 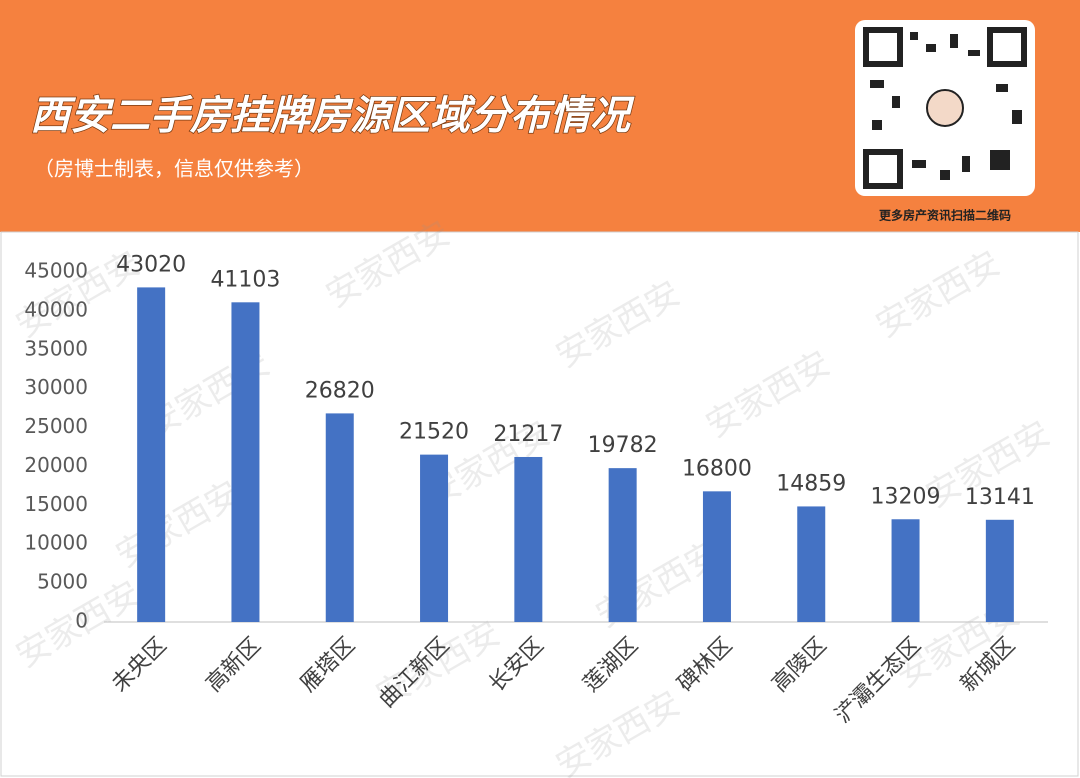 What do you see at coordinates (56, 271) in the screenshot?
I see `y-tick-label: 45000` at bounding box center [56, 271].